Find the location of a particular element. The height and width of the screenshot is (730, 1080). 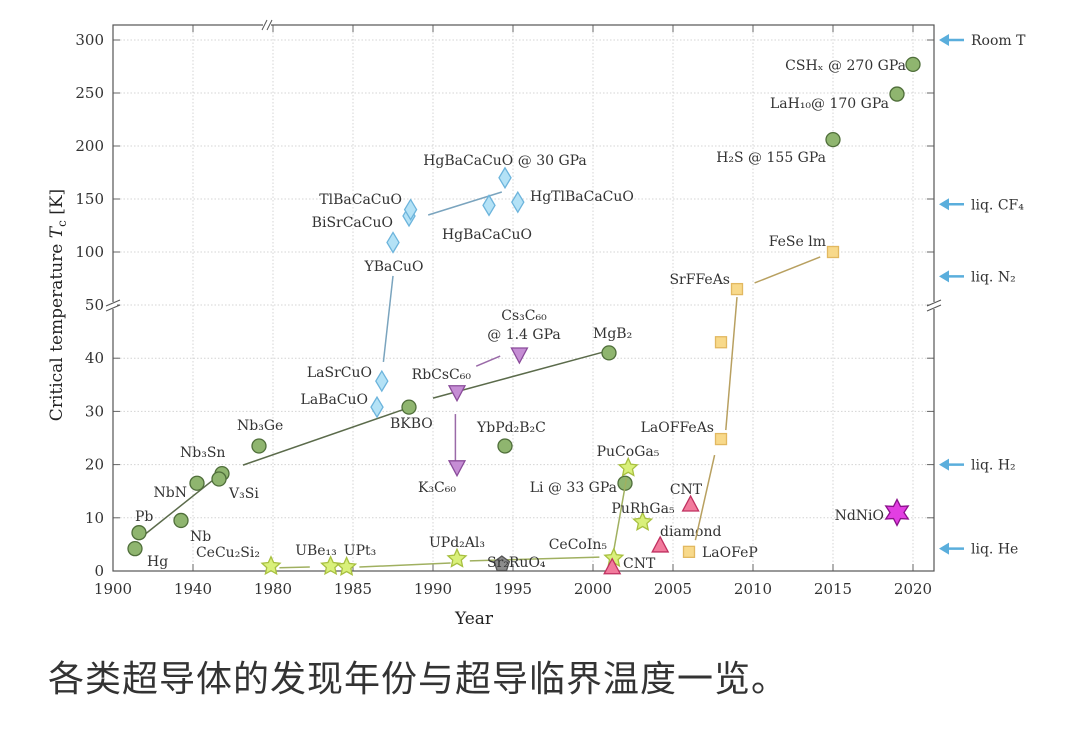

data-point: UPd₂Al₃ is located at coordinates (457, 551).